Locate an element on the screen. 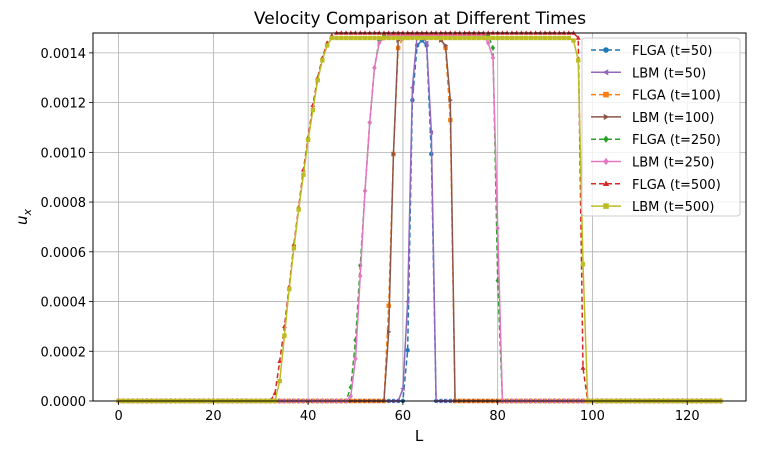  legend-label: FLGA (t=500) is located at coordinates (676, 185).